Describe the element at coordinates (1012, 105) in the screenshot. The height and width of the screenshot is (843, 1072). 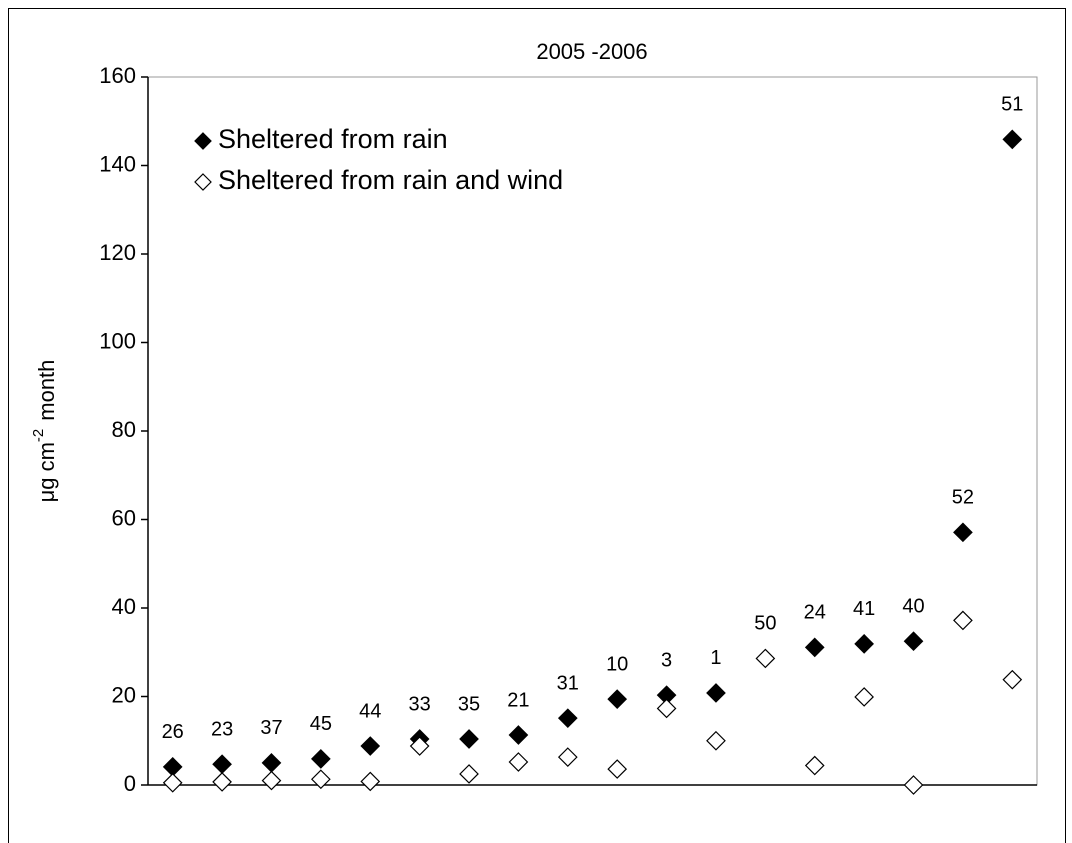
I see `point-label: 51` at that location.